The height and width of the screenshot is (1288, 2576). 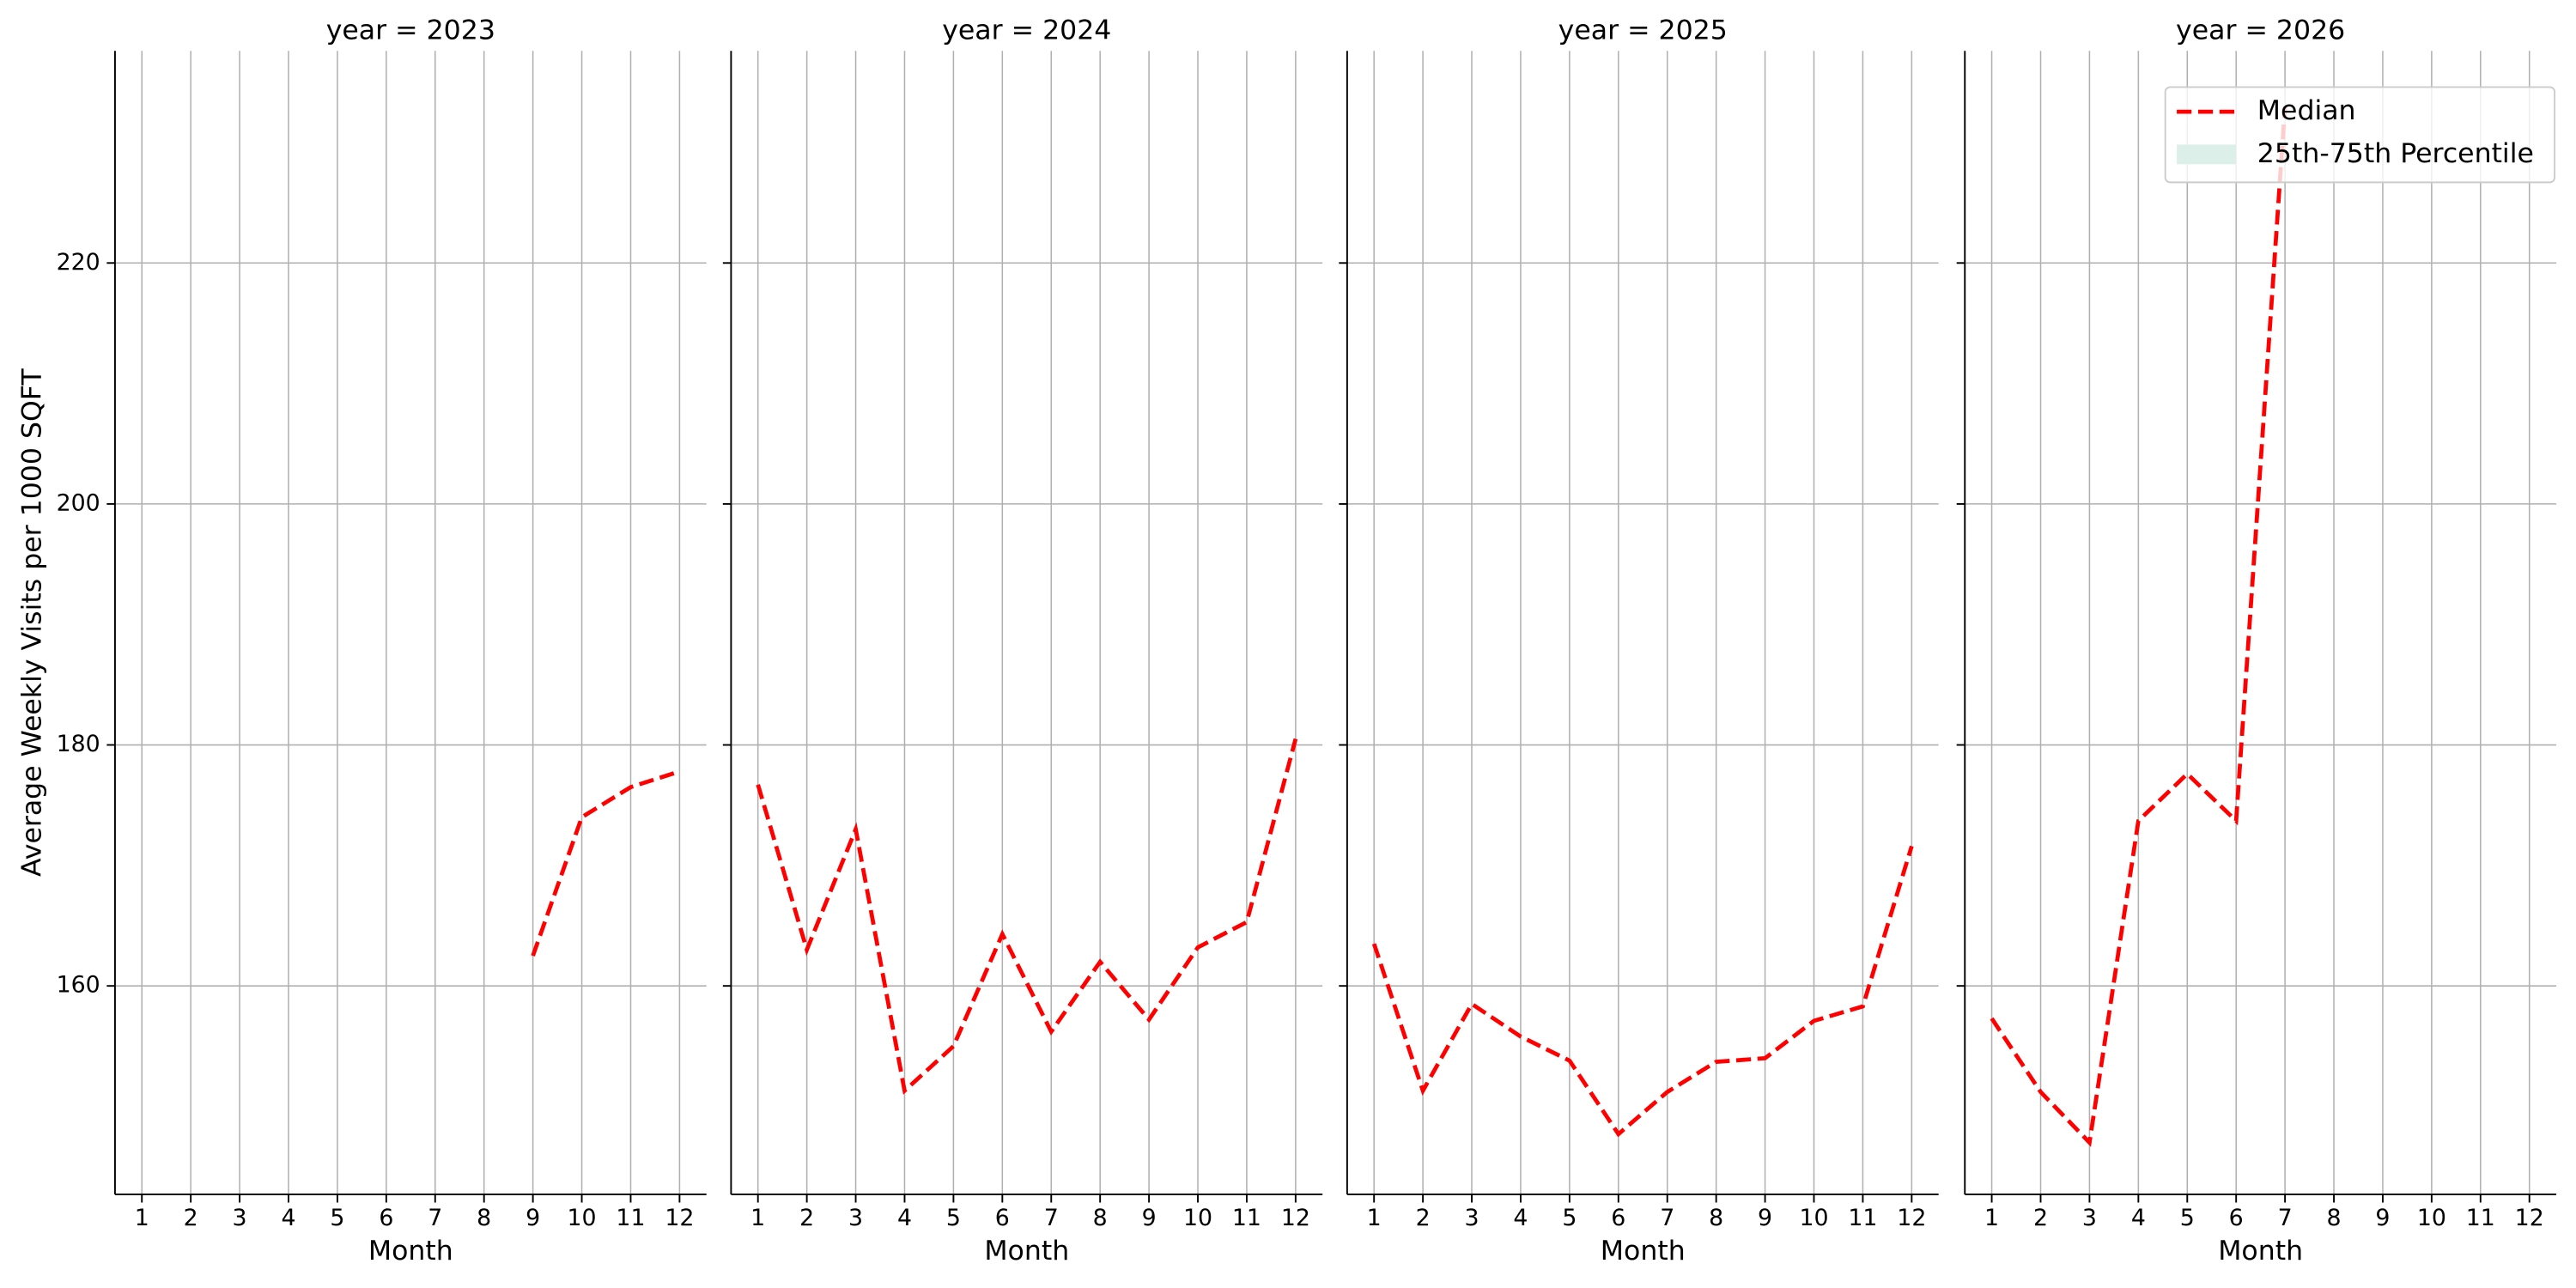 I want to click on legend-label: Median, so click(x=2306, y=111).